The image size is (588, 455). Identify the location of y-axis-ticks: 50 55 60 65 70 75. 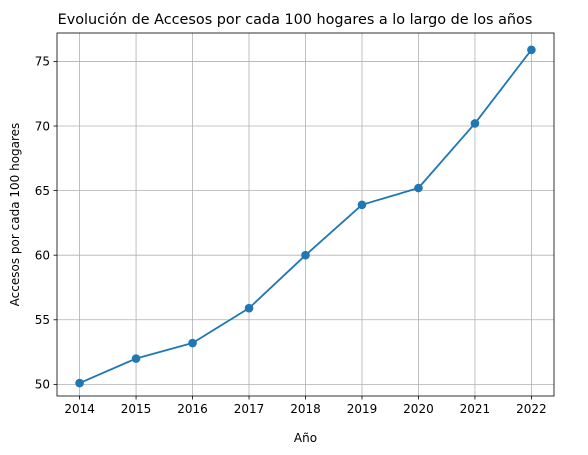
(46, 223).